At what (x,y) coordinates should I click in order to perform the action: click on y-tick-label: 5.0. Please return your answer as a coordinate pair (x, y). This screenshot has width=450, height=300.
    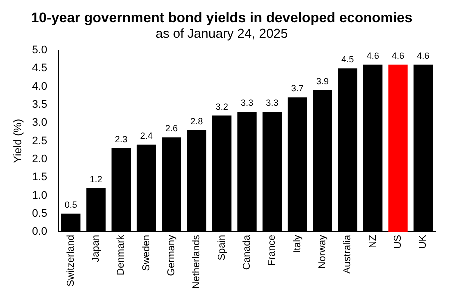
    Looking at the image, I should click on (40, 50).